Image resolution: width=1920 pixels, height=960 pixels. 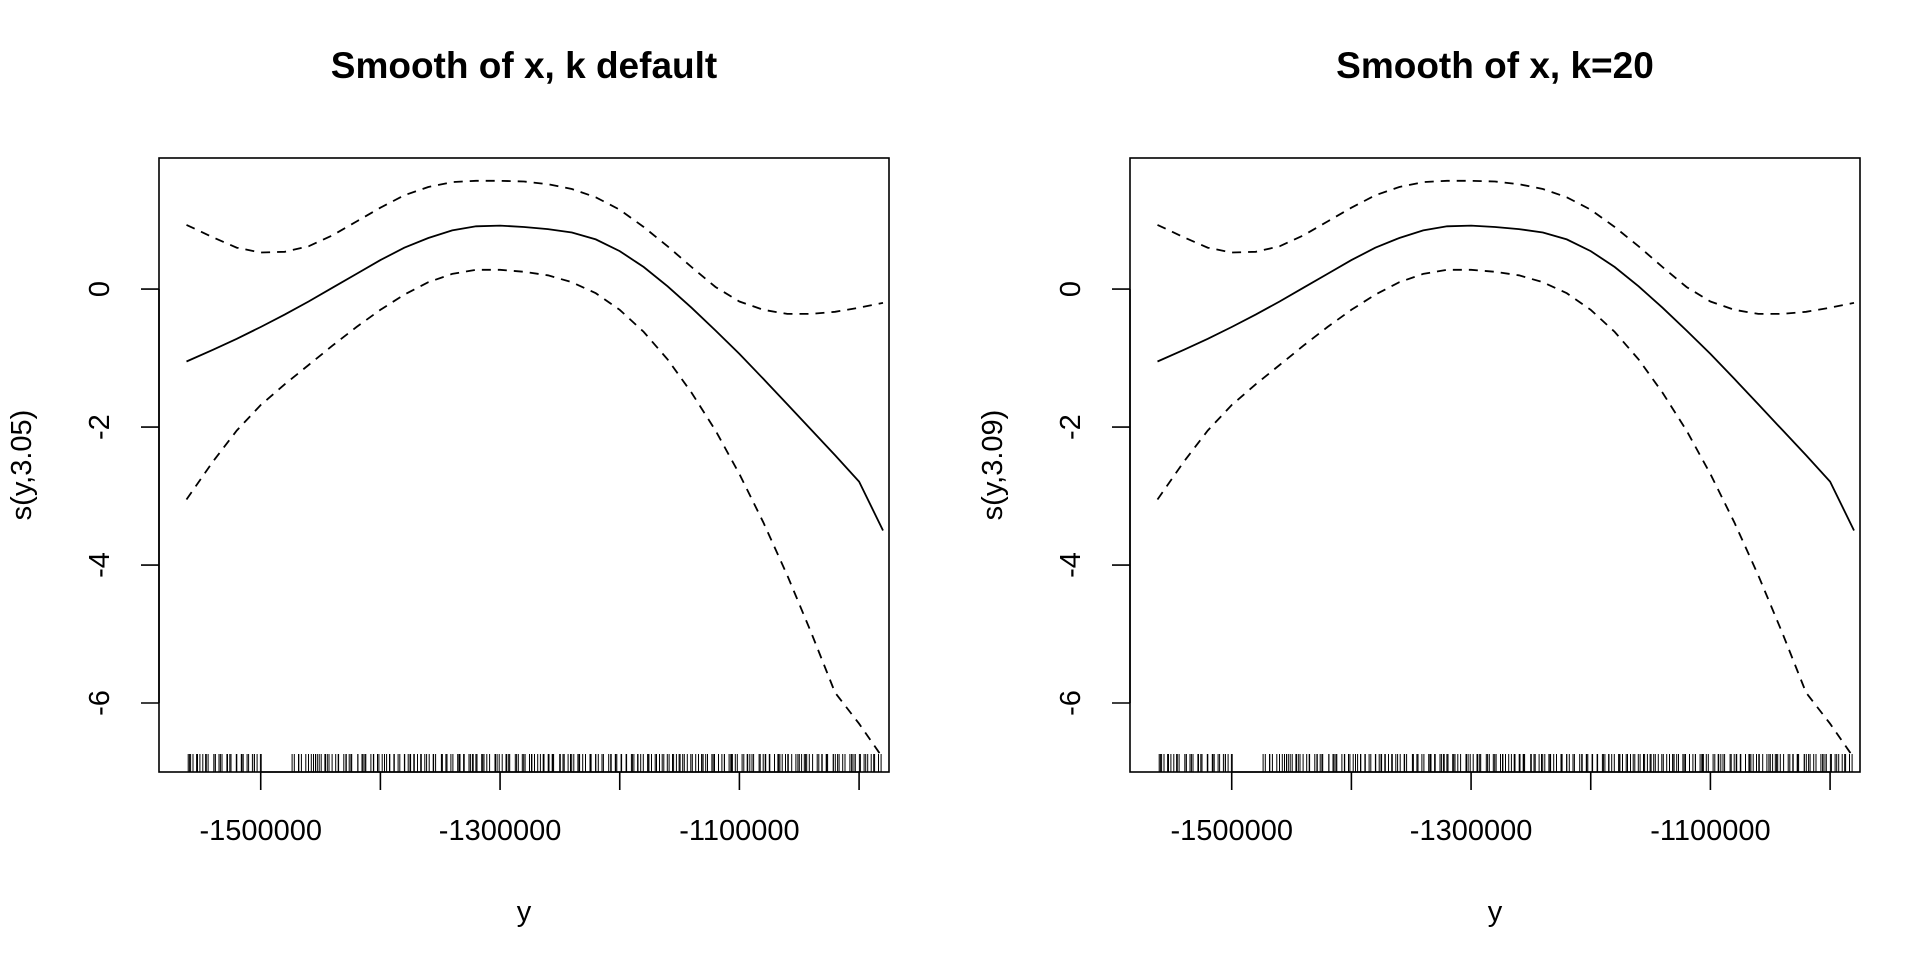 What do you see at coordinates (993, 465) in the screenshot?
I see `y-axis-label: s(y,3.09)` at bounding box center [993, 465].